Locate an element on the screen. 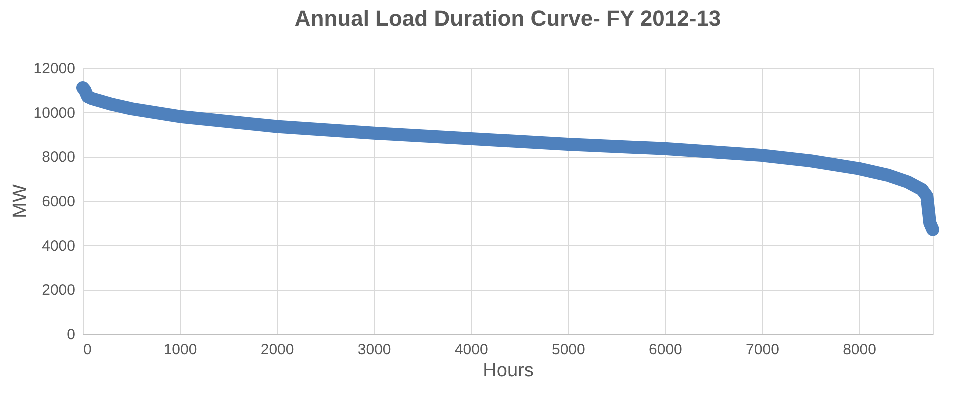  y-tick-label: 6000 is located at coordinates (59, 202).